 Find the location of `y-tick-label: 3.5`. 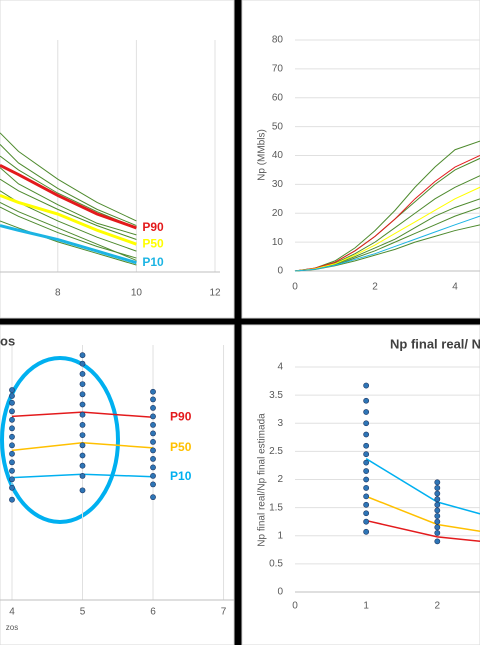

y-tick-label: 3.5 is located at coordinates (276, 395).